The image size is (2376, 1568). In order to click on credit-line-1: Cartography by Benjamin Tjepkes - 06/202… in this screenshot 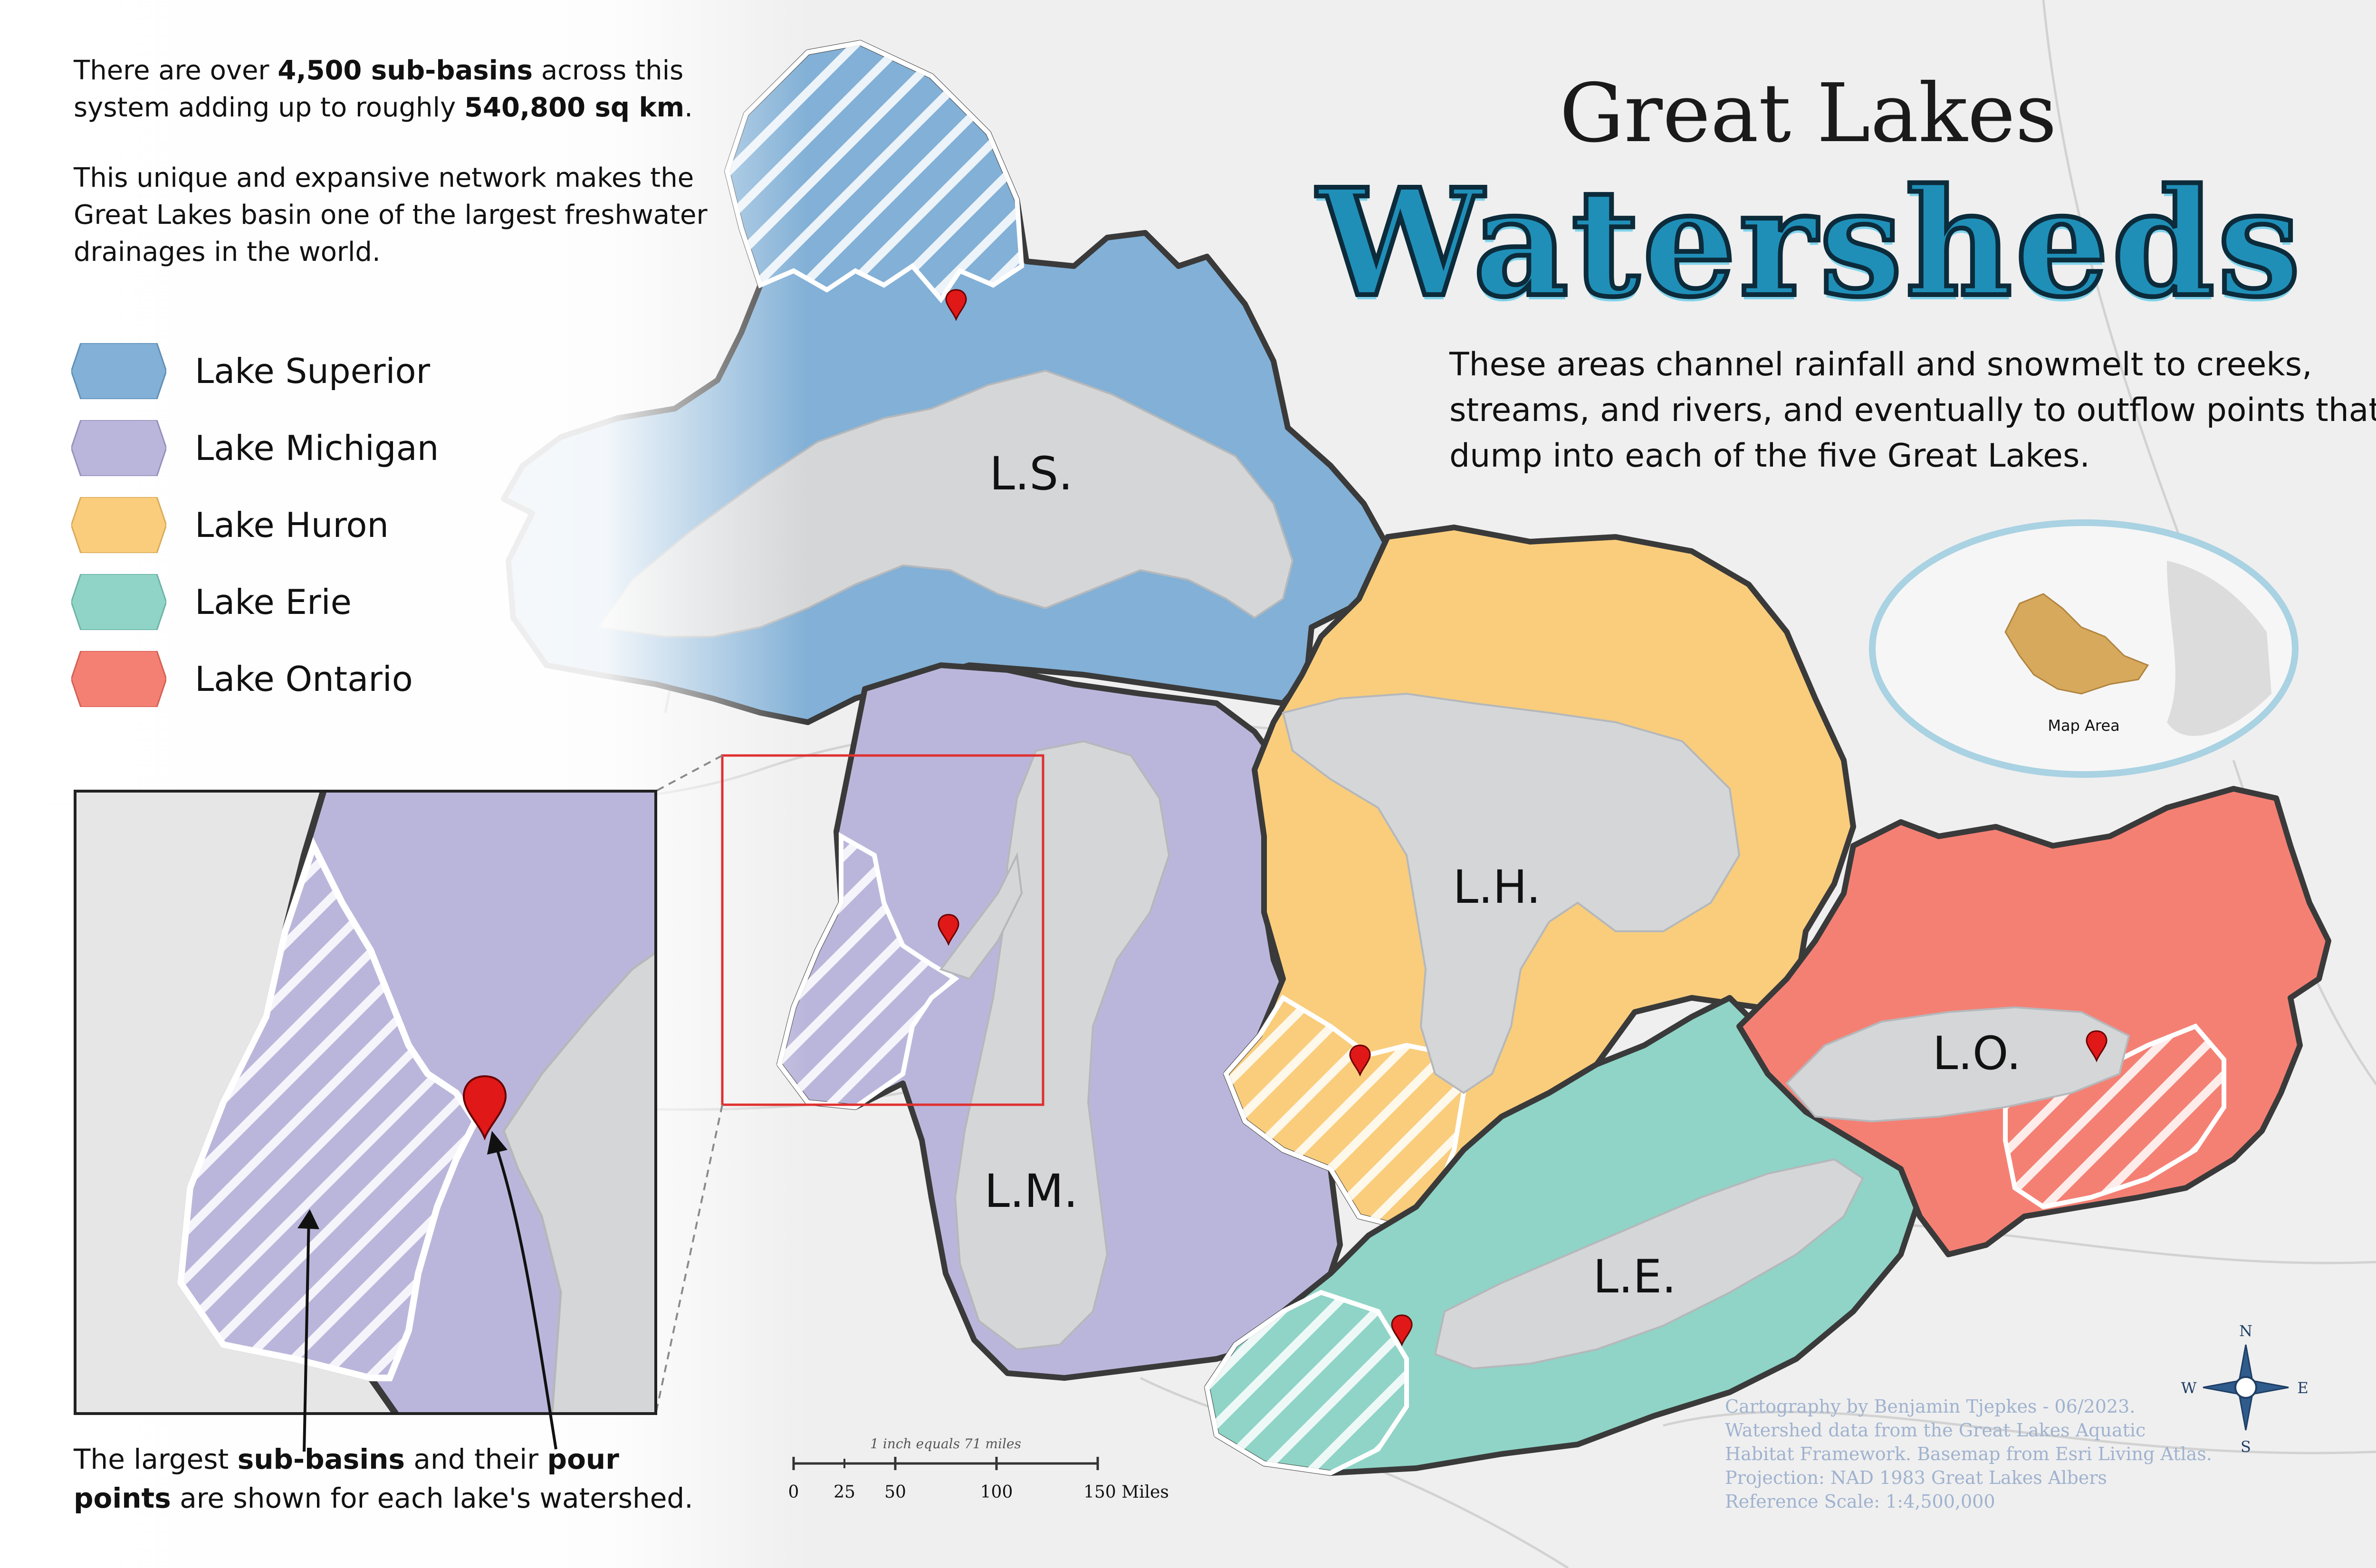, I will do `click(1930, 1407)`.